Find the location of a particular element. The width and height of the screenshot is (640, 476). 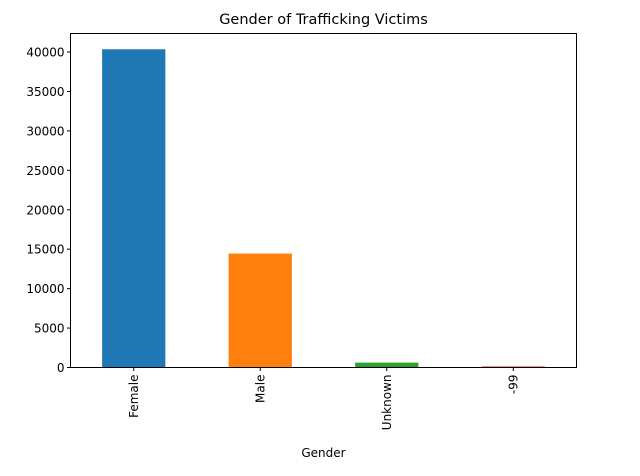

bar-female is located at coordinates (134, 208).